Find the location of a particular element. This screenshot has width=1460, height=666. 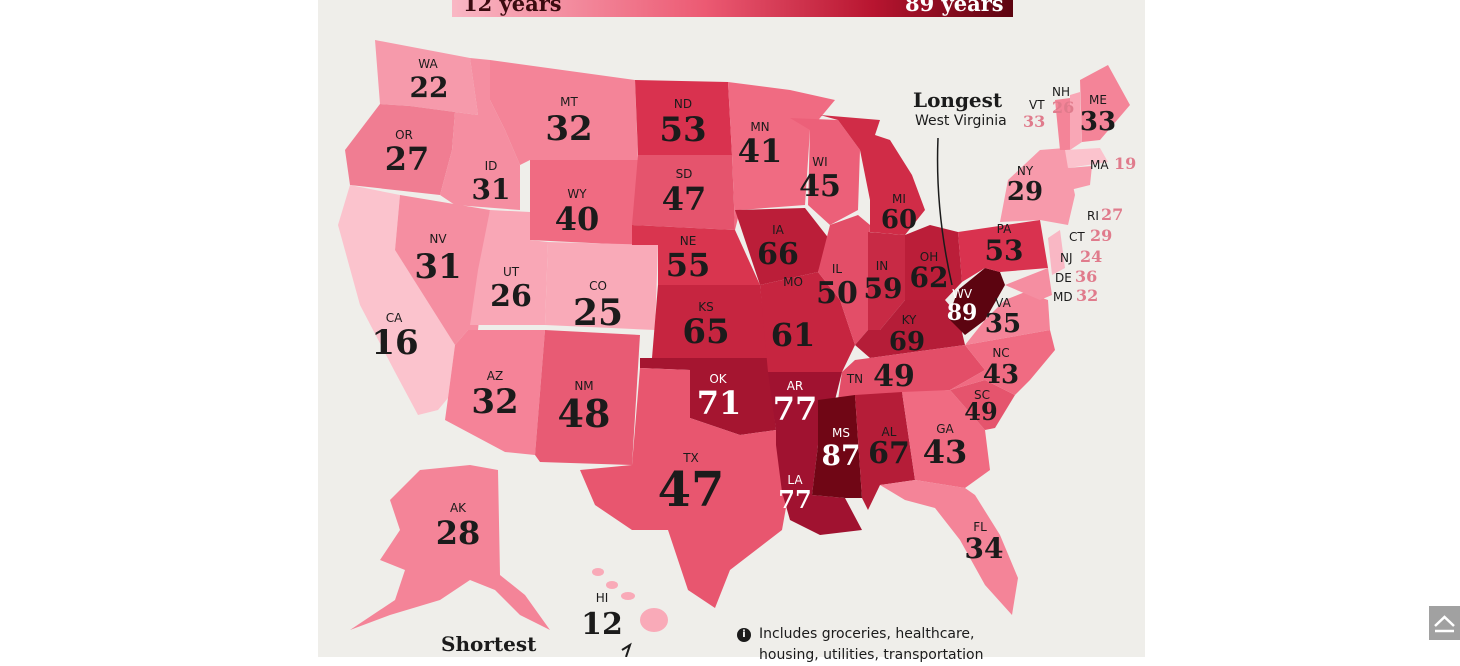

state-nh-shape is located at coordinates (1076, 121).